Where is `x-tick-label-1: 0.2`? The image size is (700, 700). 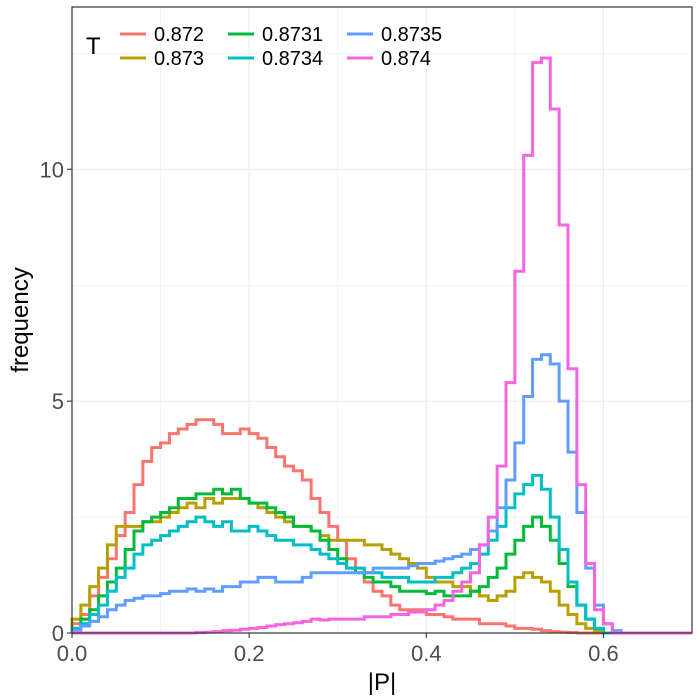 x-tick-label-1: 0.2 is located at coordinates (249, 653).